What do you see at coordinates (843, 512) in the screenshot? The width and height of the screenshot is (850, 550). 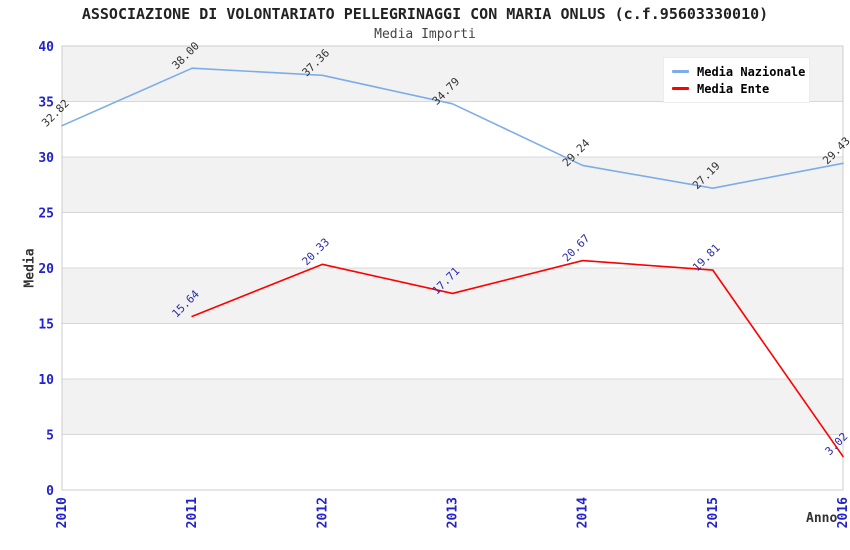 I see `x-tick-label: 2016` at bounding box center [843, 512].